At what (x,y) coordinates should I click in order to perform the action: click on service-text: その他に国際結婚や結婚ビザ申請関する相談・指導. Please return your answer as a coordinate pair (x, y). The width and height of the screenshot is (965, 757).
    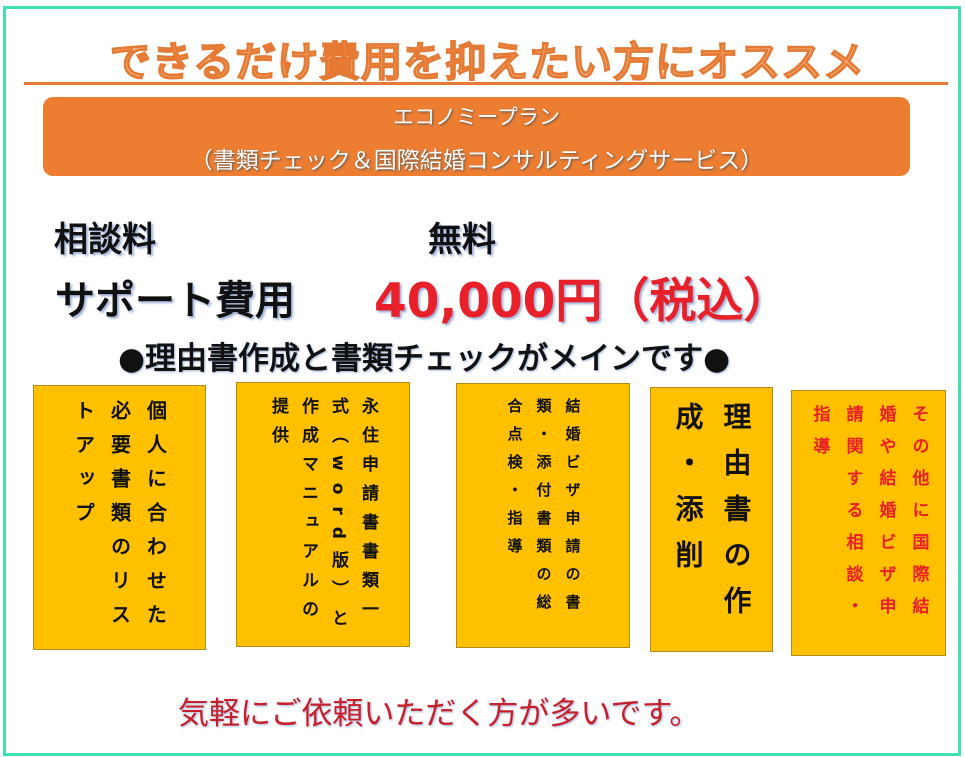
    Looking at the image, I should click on (869, 517).